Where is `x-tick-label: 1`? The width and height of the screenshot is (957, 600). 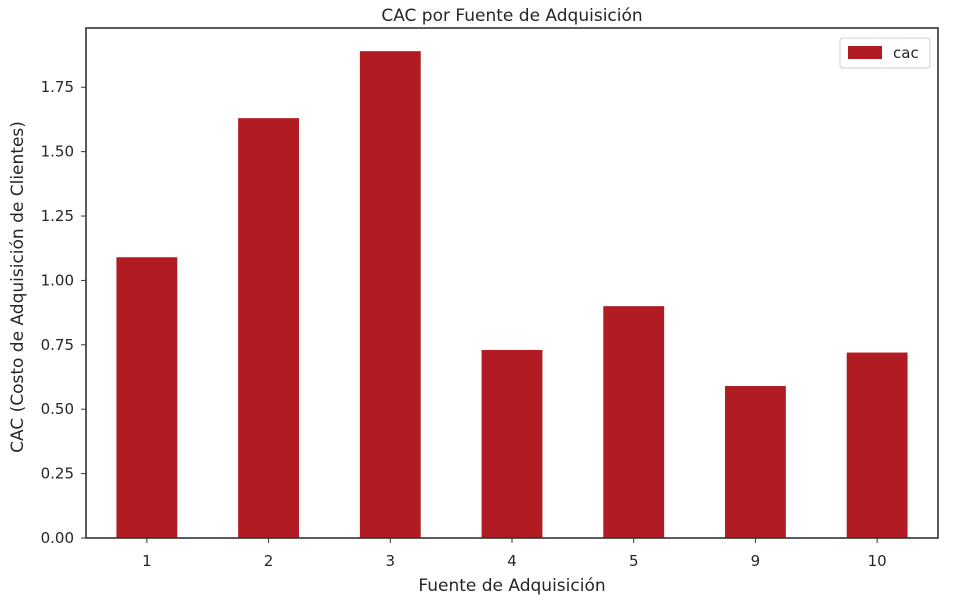
x-tick-label: 1 is located at coordinates (147, 561).